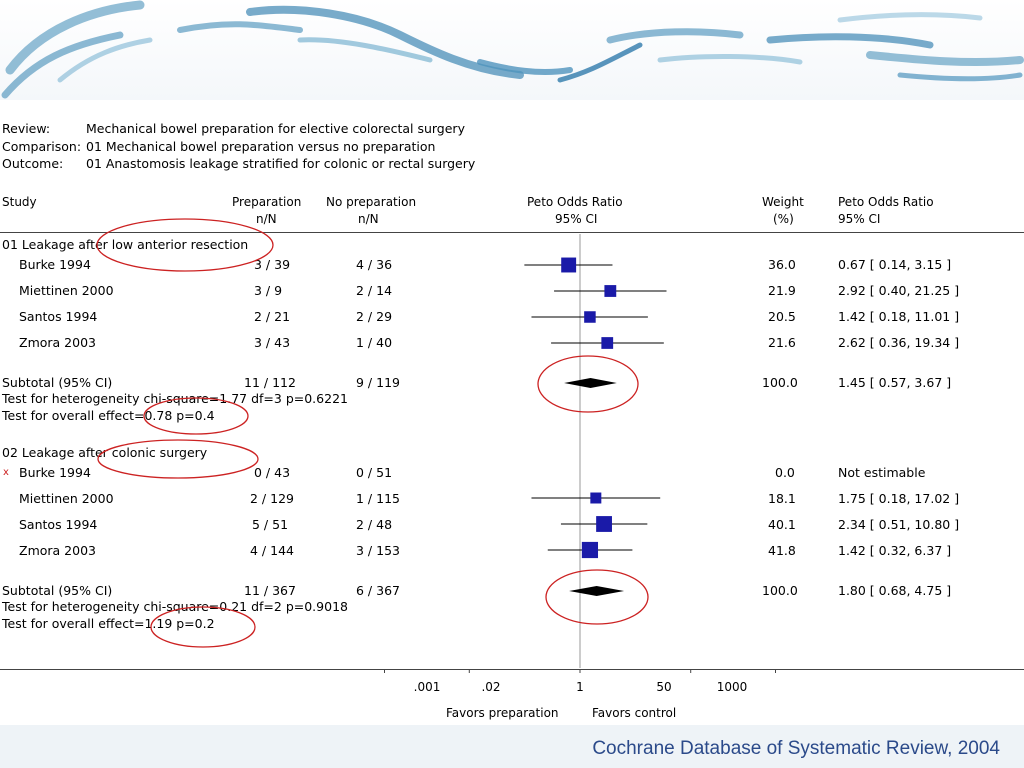 This screenshot has width=1024, height=768. I want to click on prep-count: 2 / 21, so click(272, 316).